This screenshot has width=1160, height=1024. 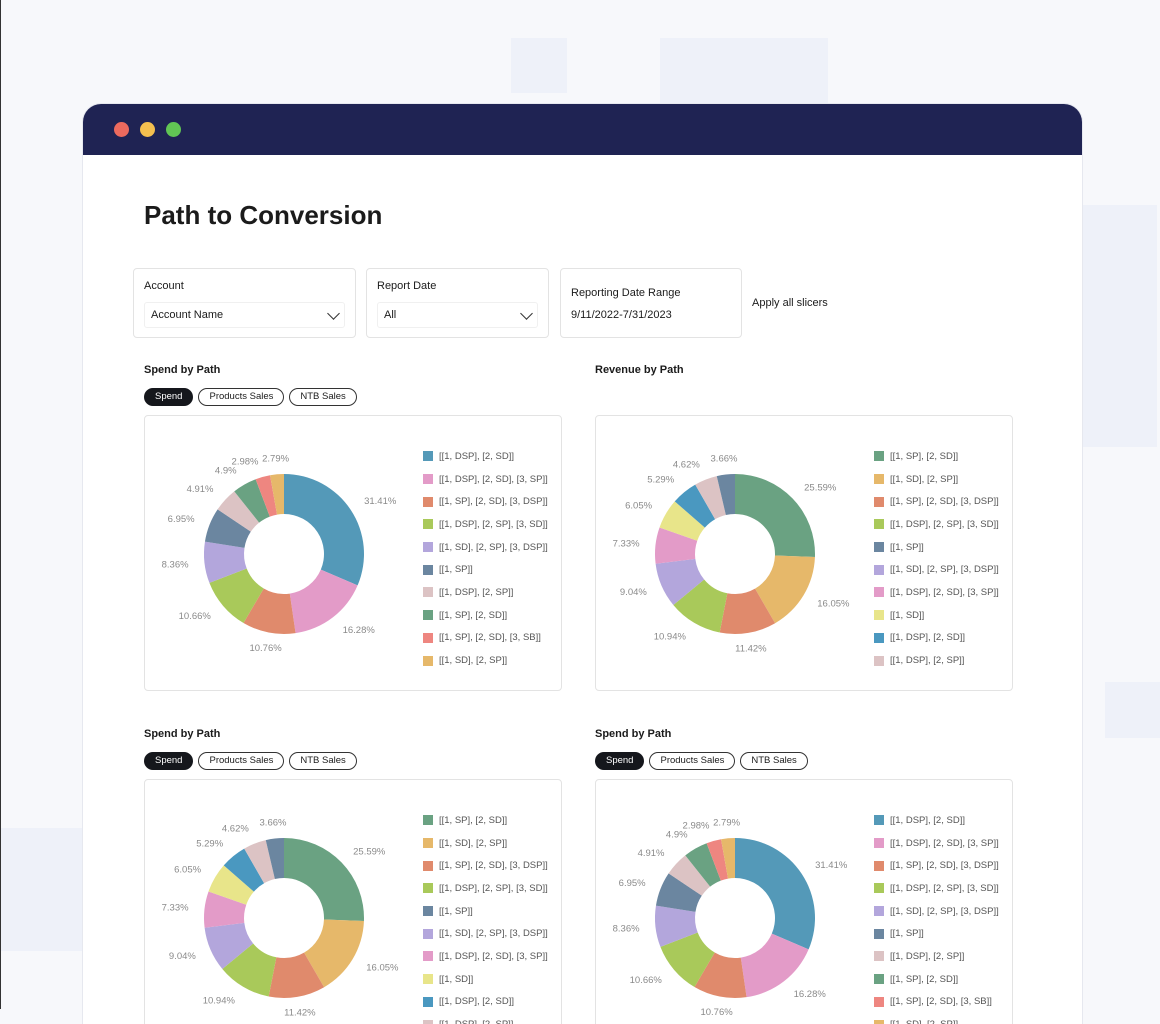 I want to click on maximize-dot, so click(x=173, y=129).